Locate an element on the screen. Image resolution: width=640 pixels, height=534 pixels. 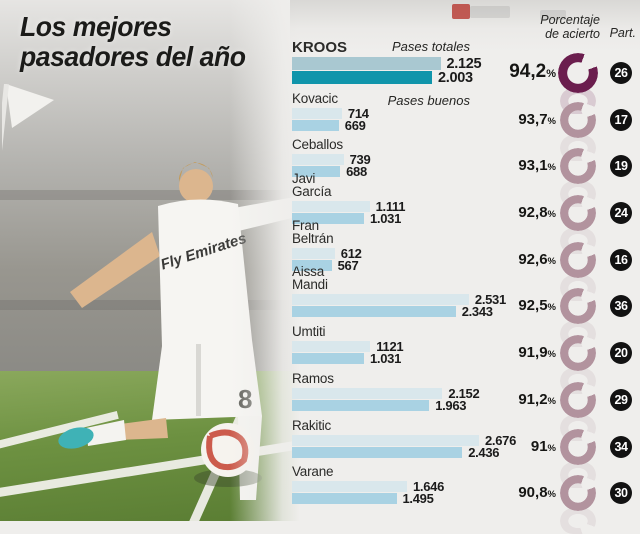
player-arm is located at coordinates (115, 270).